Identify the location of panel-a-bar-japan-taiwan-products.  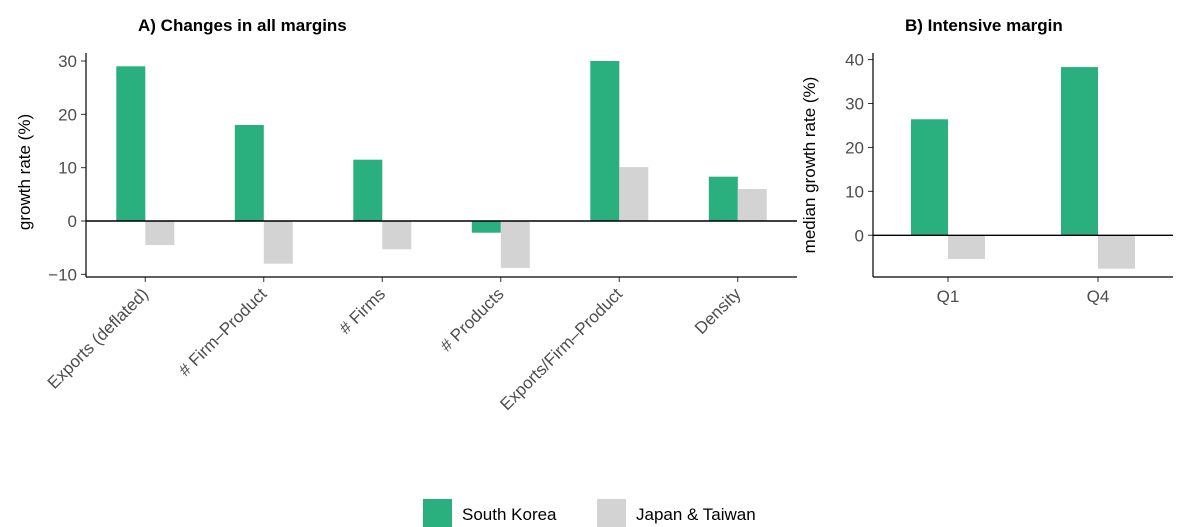
(515, 244).